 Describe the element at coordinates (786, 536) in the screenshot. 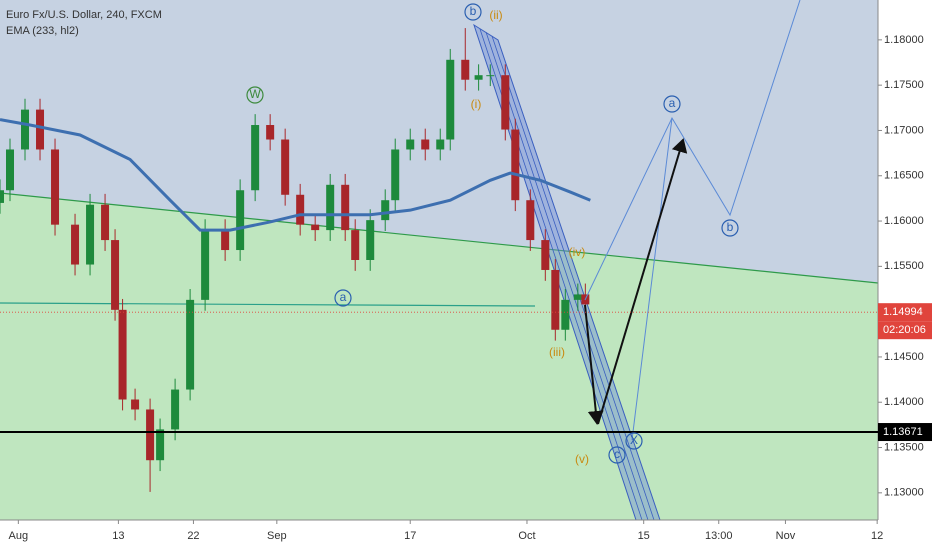

I see `x-tick-label: Nov` at that location.